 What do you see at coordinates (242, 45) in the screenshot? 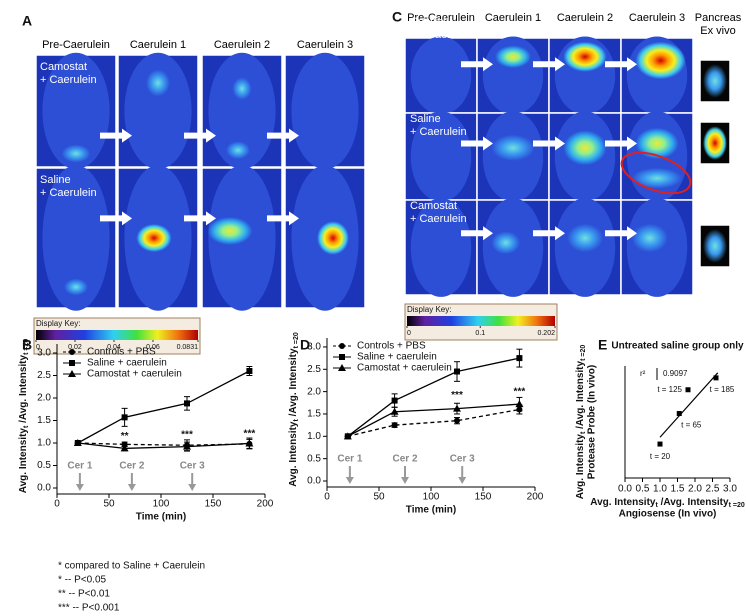
I see `column-header: Caerulein 2` at bounding box center [242, 45].